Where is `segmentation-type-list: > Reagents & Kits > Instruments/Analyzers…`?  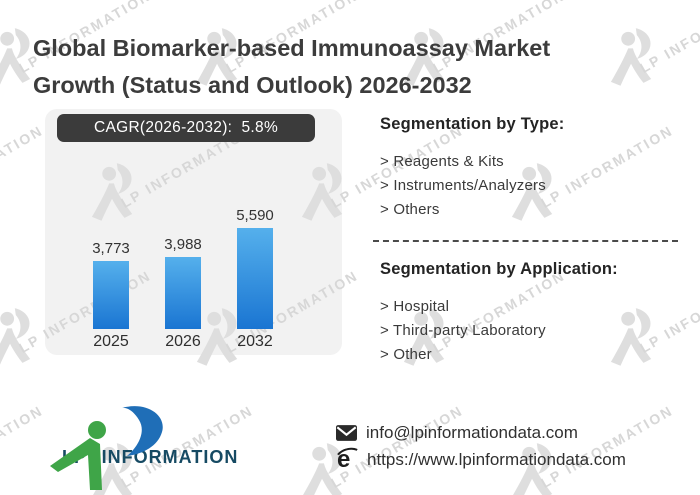
segmentation-type-list: > Reagents & Kits > Instruments/Analyzers… is located at coordinates (529, 186).